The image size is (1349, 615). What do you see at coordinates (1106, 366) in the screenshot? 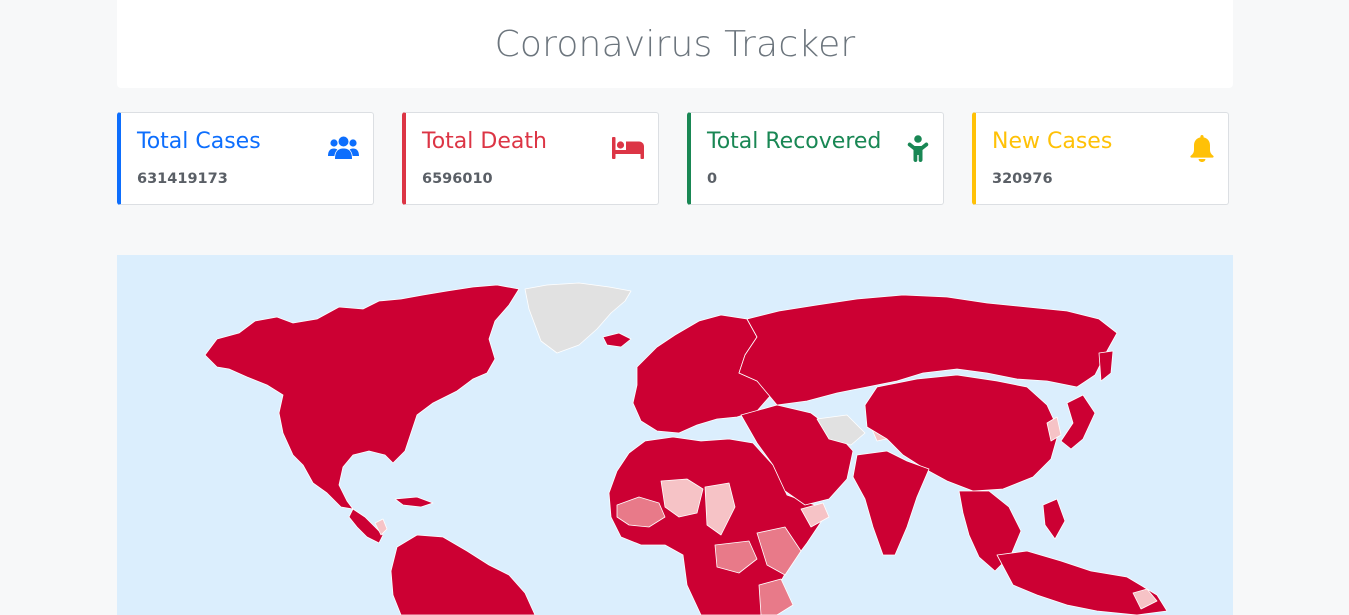
I see `region-kamchatka` at bounding box center [1106, 366].